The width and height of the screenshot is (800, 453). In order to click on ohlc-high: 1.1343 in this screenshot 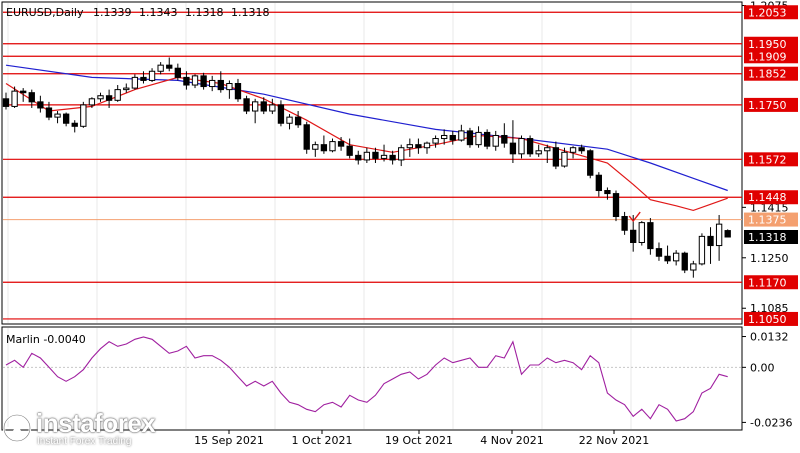, I will do `click(158, 12)`.